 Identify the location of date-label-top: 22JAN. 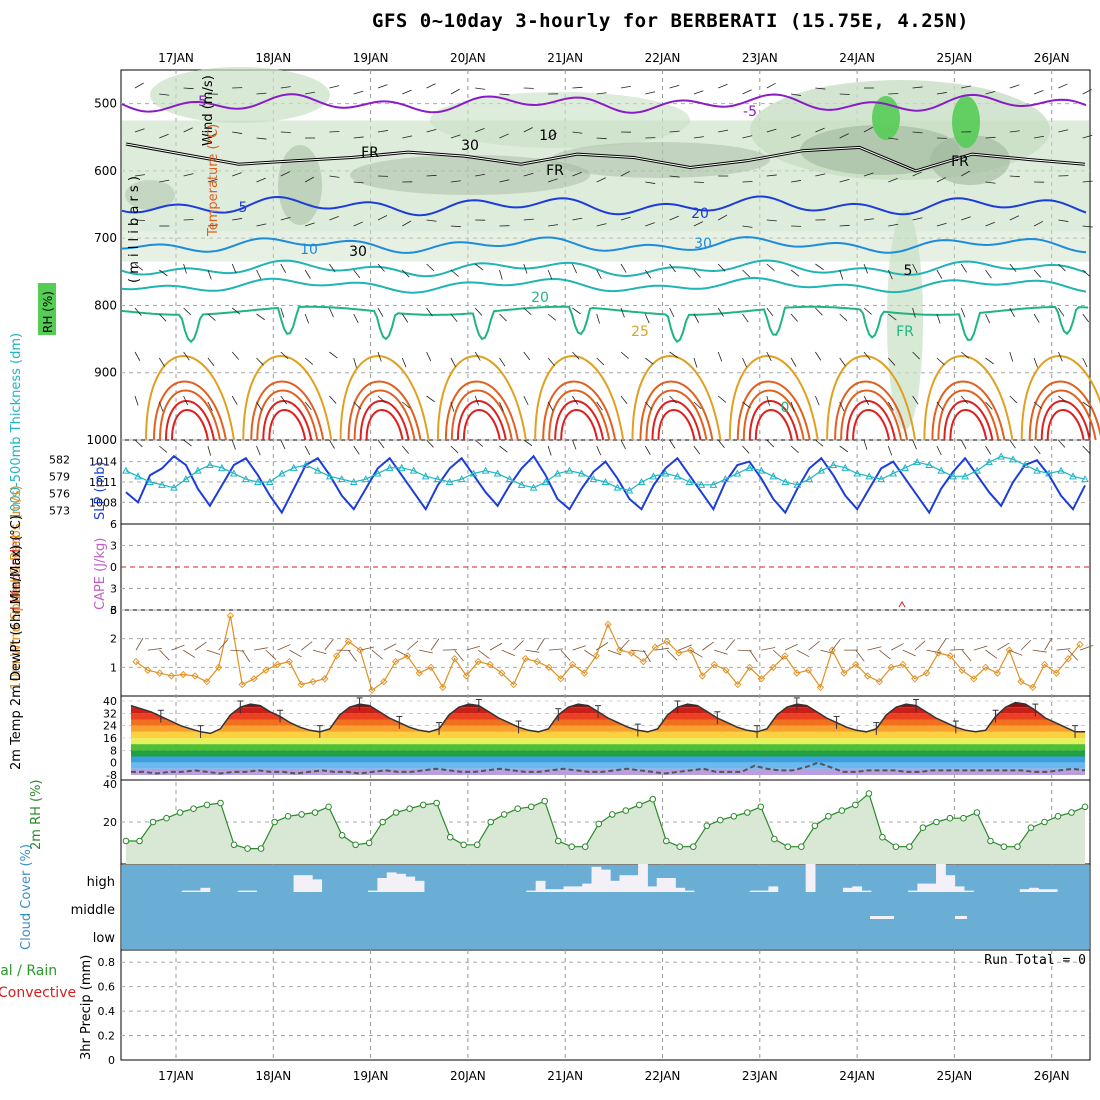
(663, 58).